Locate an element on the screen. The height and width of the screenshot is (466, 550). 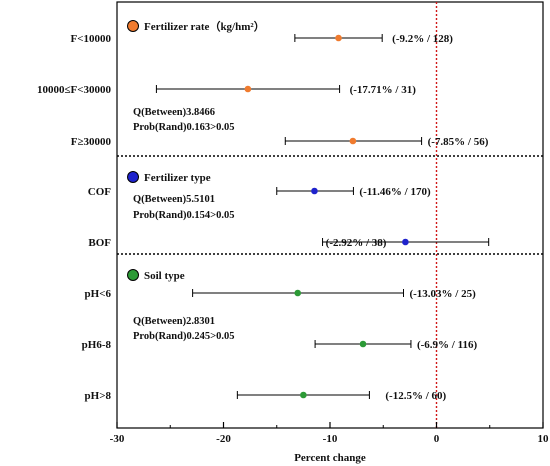
x-tick-label: 10 is located at coordinates (544, 439).